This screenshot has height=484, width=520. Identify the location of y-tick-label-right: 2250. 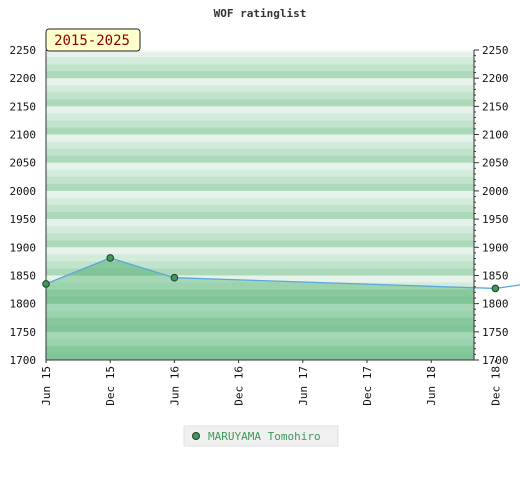
(495, 50).